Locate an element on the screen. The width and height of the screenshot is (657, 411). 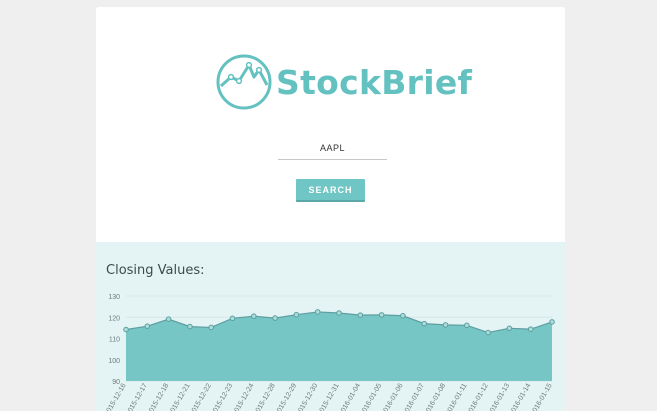
x-tick-label: 2015-12-28 is located at coordinates (265, 396).